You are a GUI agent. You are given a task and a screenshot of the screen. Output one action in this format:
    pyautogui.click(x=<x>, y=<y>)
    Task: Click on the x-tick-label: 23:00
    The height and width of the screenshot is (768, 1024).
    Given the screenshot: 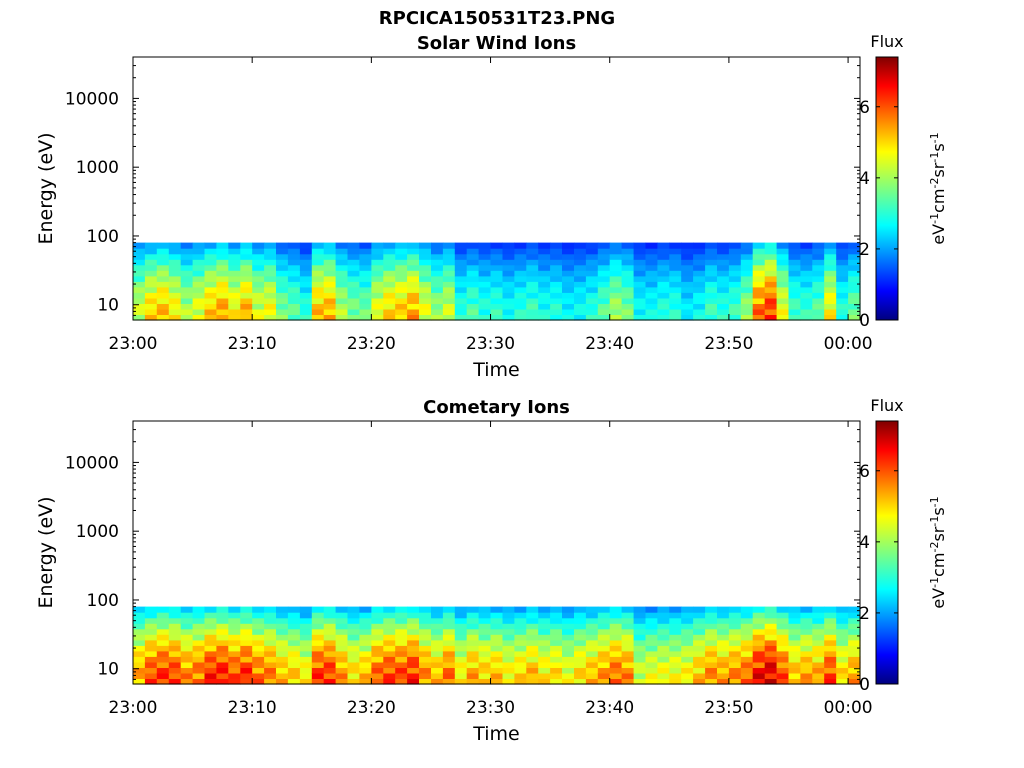 What is the action you would take?
    pyautogui.click(x=133, y=344)
    